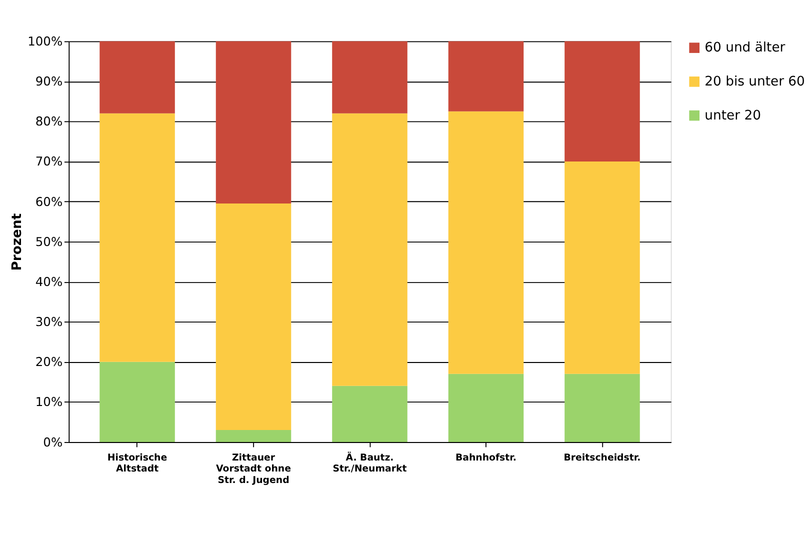  I want to click on x-tick-label: Zittauer Vorstadt ohne Str. d. Jugend, so click(253, 469).